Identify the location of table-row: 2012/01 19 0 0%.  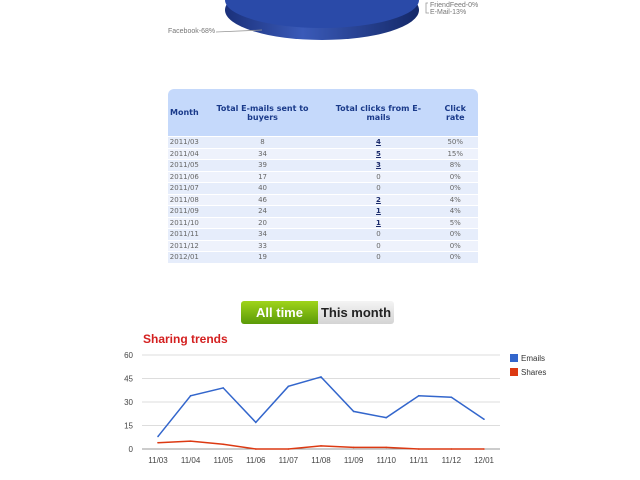
(323, 257).